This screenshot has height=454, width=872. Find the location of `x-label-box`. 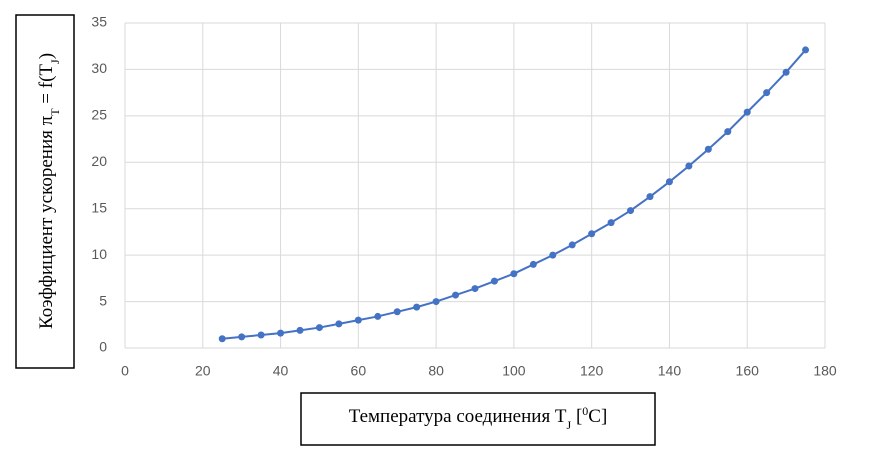

x-label-box is located at coordinates (478, 419).